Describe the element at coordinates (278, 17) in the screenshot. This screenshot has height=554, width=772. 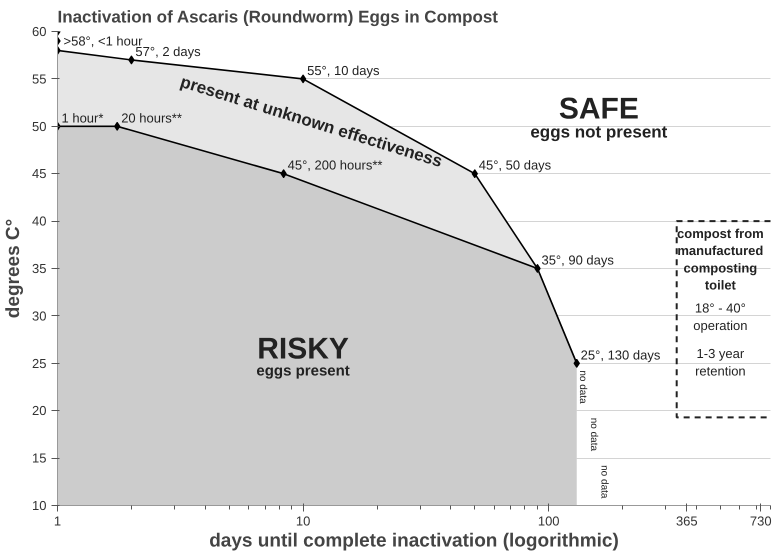
I see `chart-title: Inactivation of Ascaris (Roundworm) Eggs in Compost` at that location.